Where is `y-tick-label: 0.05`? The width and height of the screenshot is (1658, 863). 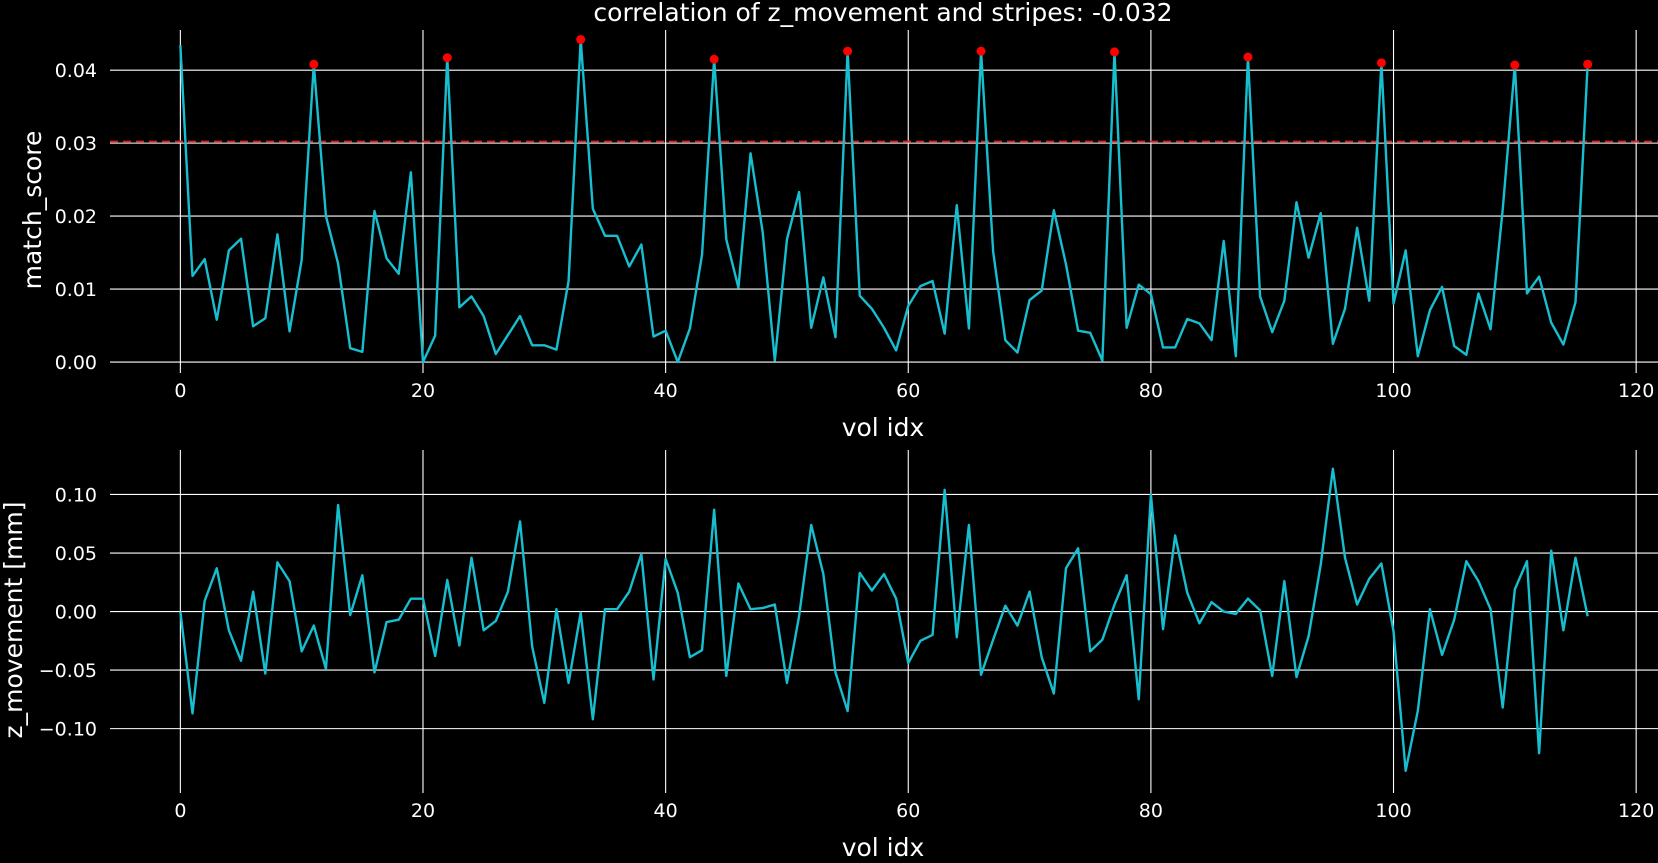 y-tick-label: 0.05 is located at coordinates (76, 554).